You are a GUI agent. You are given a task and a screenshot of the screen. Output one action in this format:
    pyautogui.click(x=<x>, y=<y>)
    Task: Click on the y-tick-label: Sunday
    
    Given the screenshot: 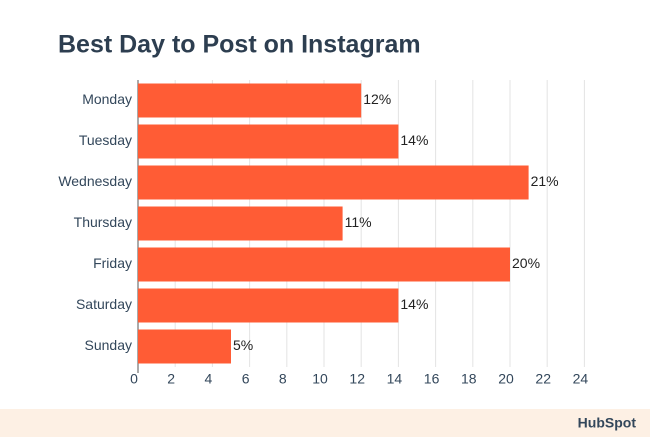 What is the action you would take?
    pyautogui.click(x=108, y=345)
    